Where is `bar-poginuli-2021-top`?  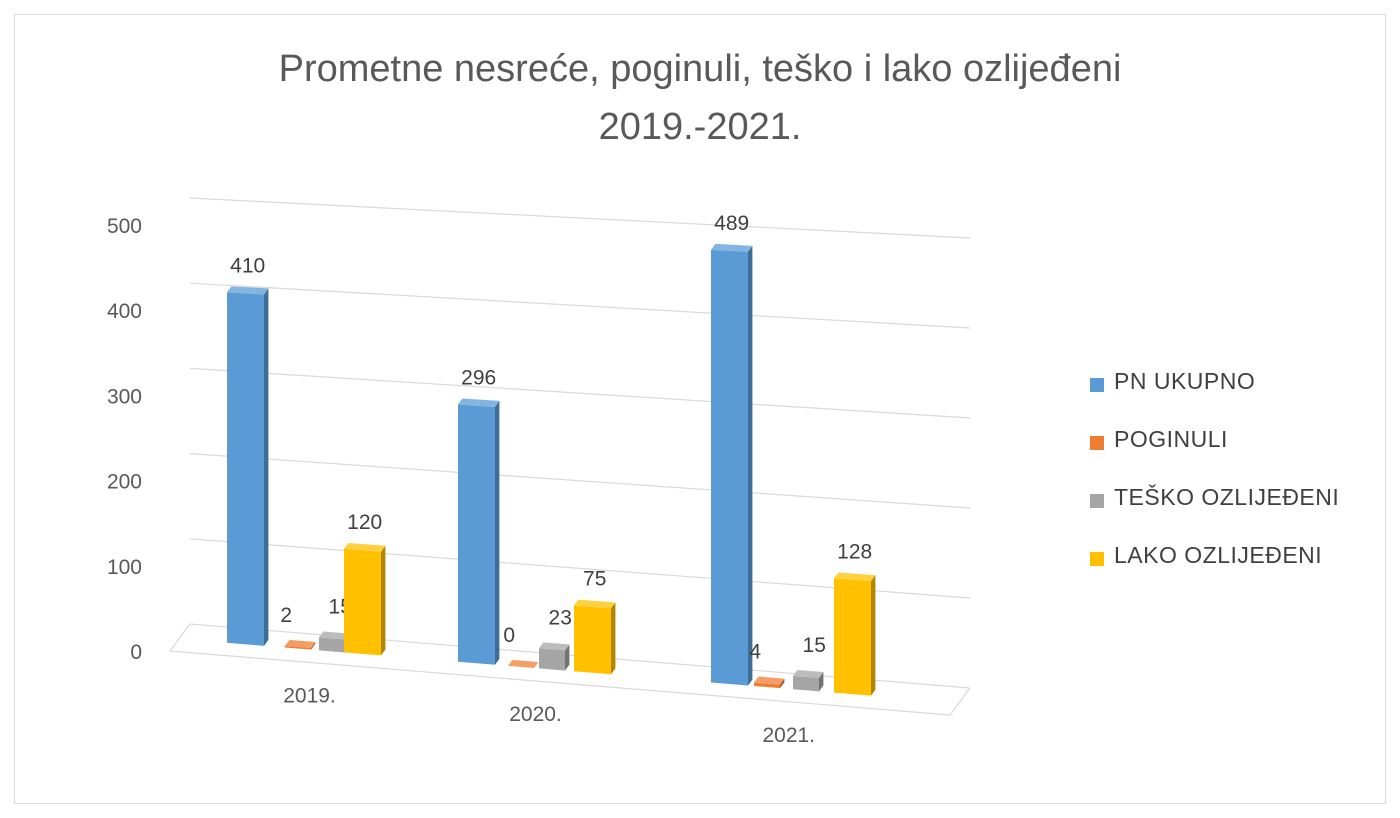
bar-poginuli-2021-top is located at coordinates (769, 680).